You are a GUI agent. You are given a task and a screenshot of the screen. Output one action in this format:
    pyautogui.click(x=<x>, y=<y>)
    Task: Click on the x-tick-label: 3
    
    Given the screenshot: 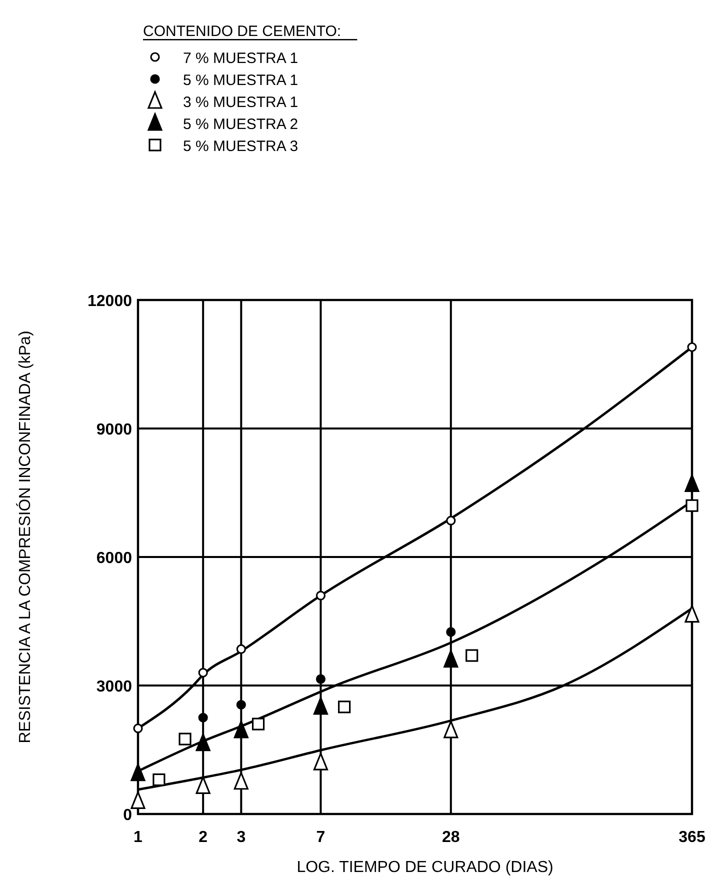 What is the action you would take?
    pyautogui.click(x=241, y=837)
    